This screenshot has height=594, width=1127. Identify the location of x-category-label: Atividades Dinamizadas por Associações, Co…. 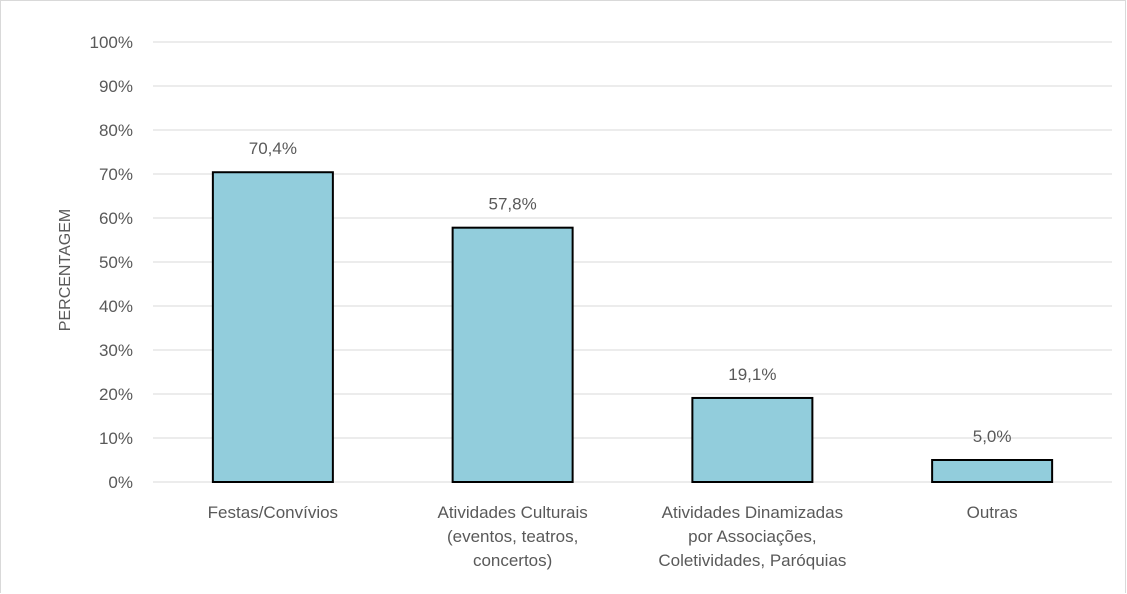
(752, 536).